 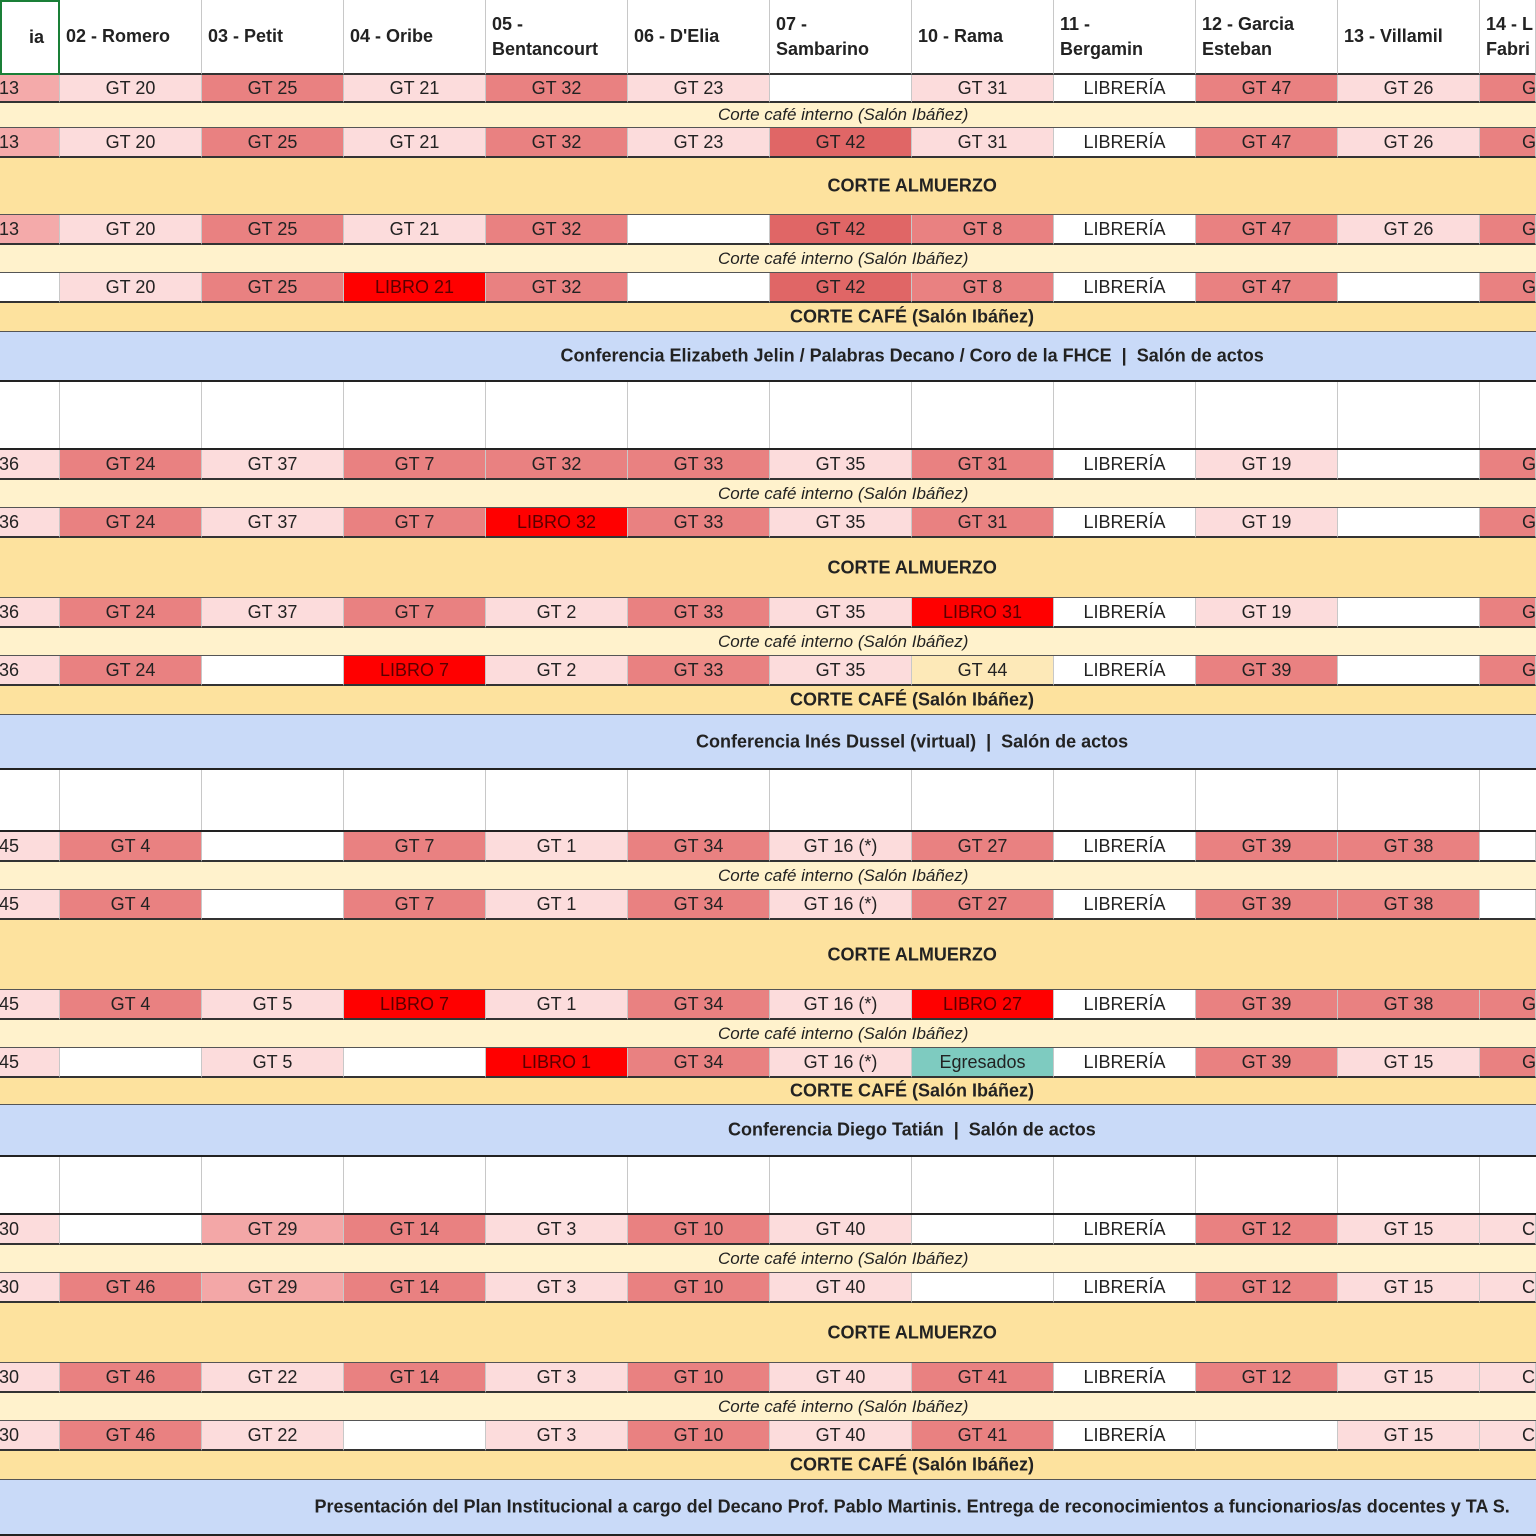 I want to click on coffee-row: CORTE CAFÉ (Salón Ibáñez), so click(x=768, y=1465).